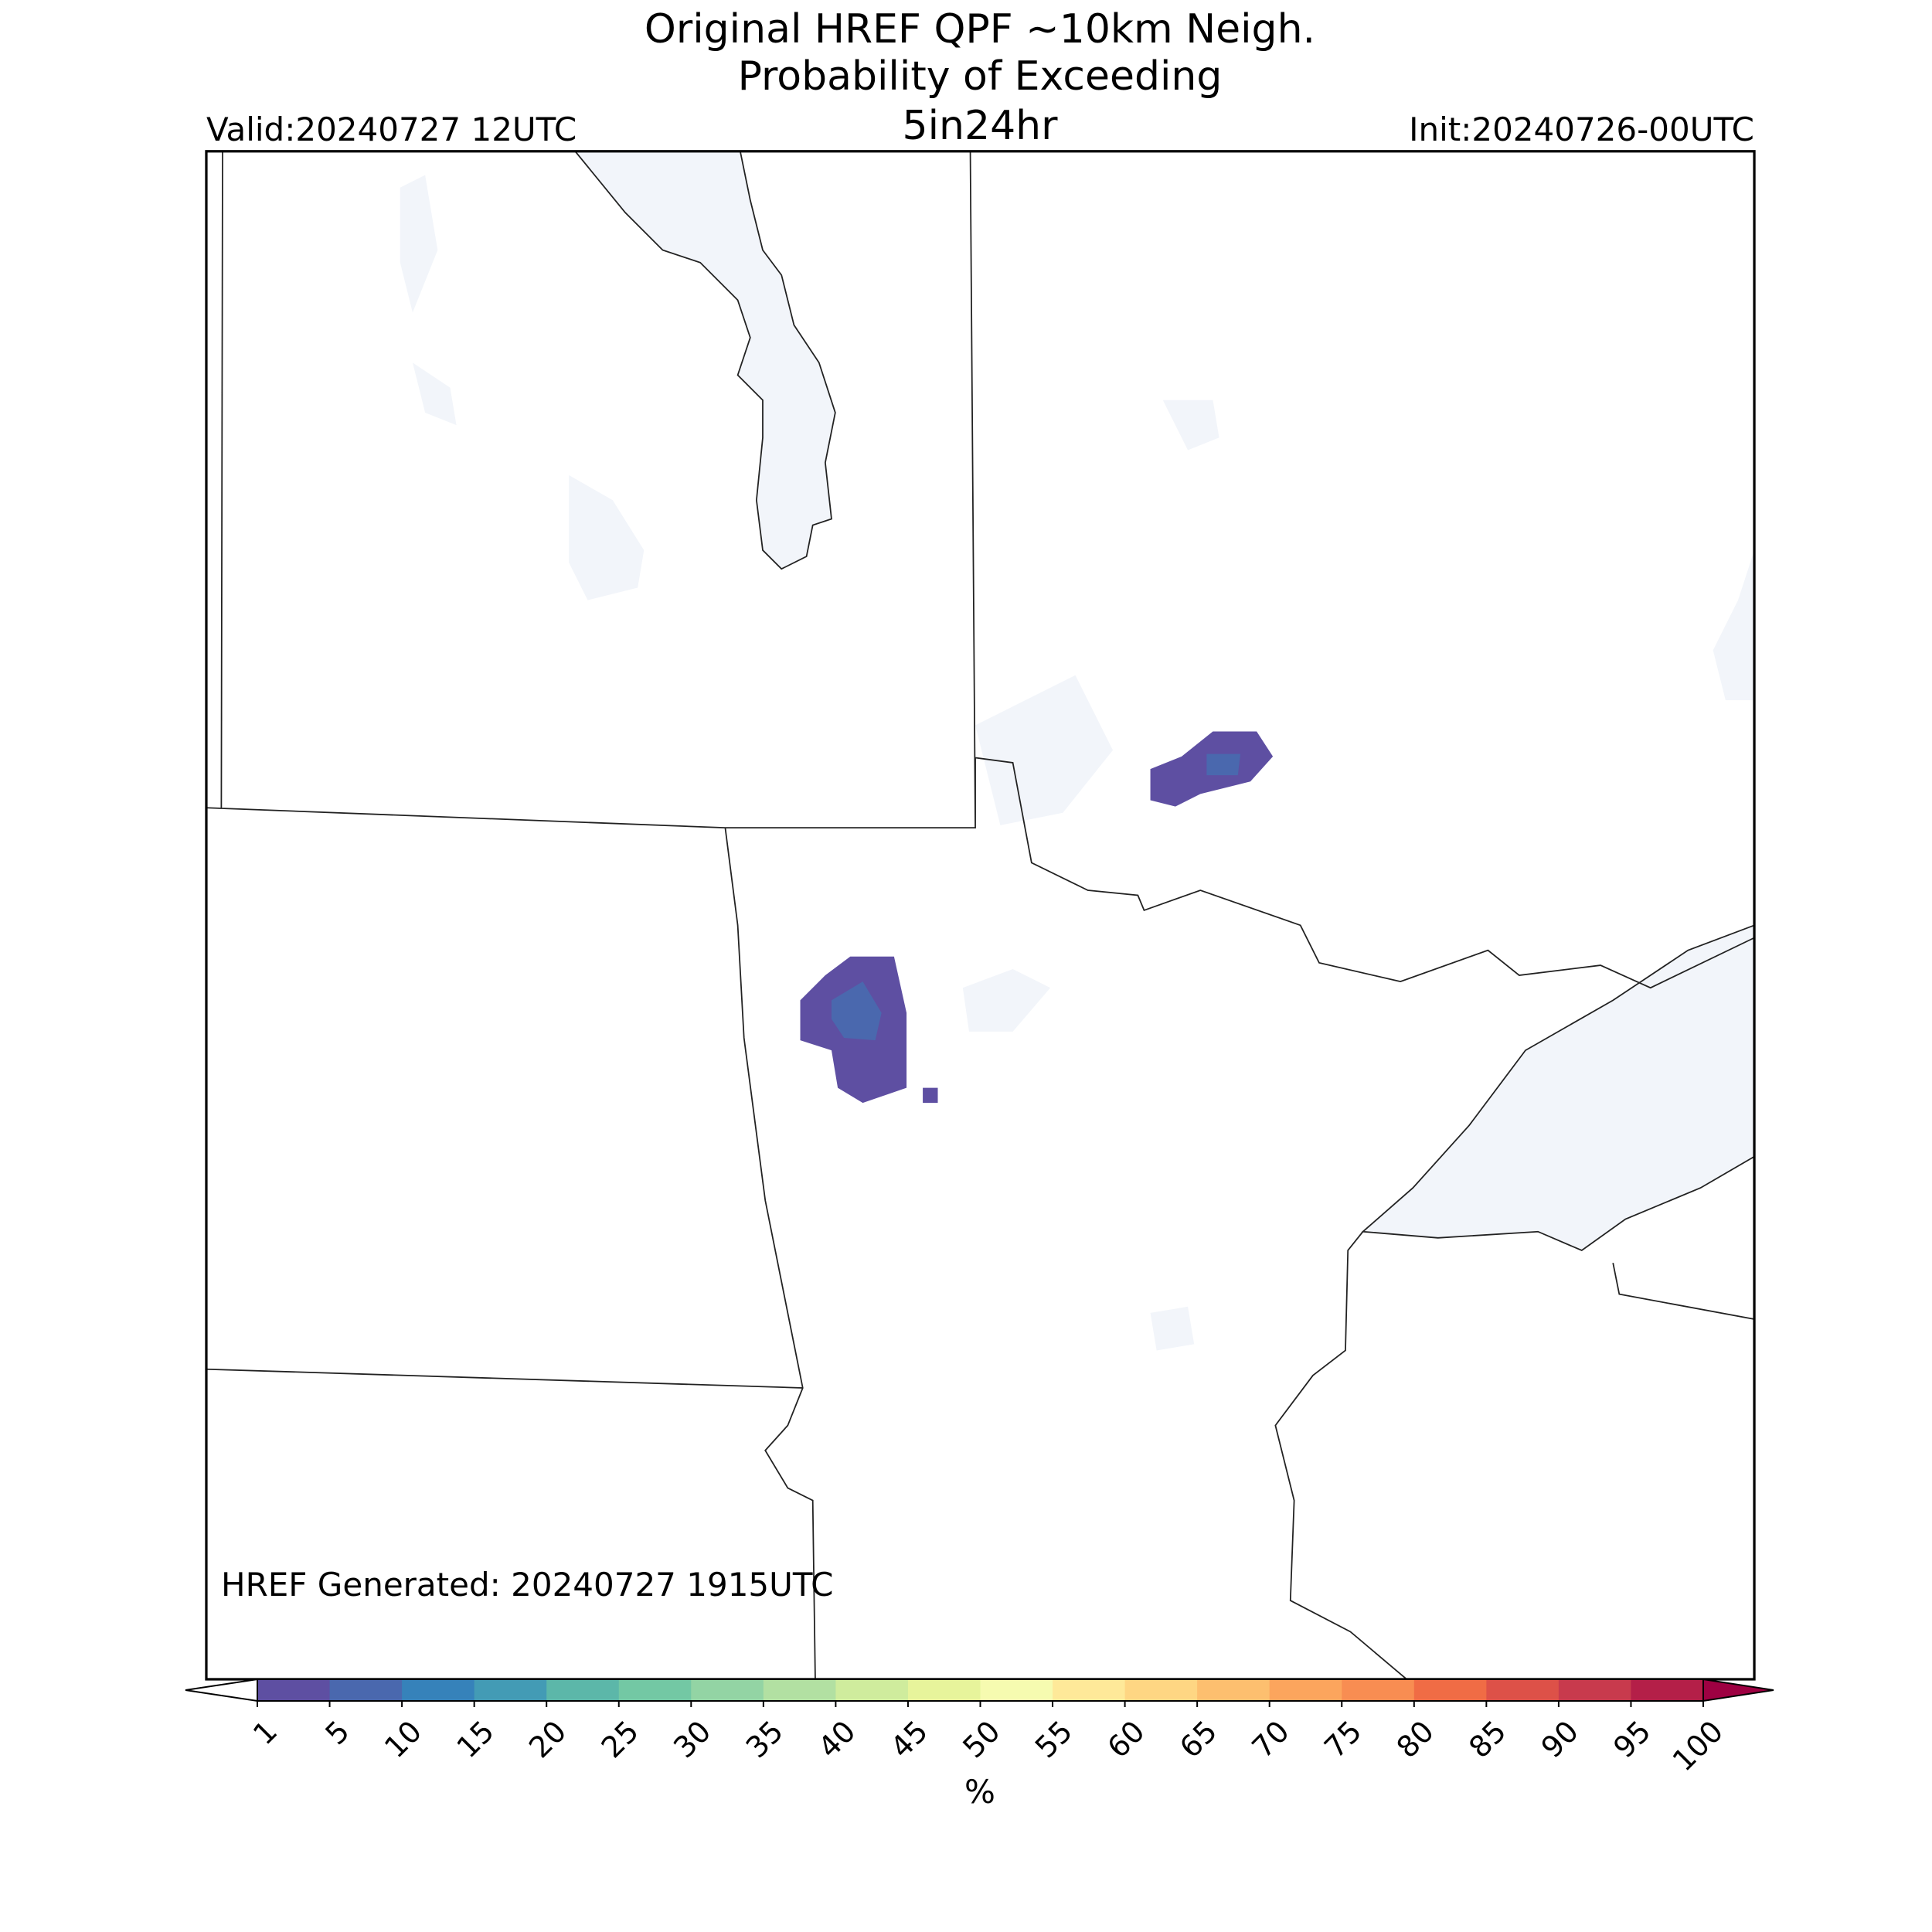  I want to click on colorbar-tick-label: 10, so click(403, 1739).